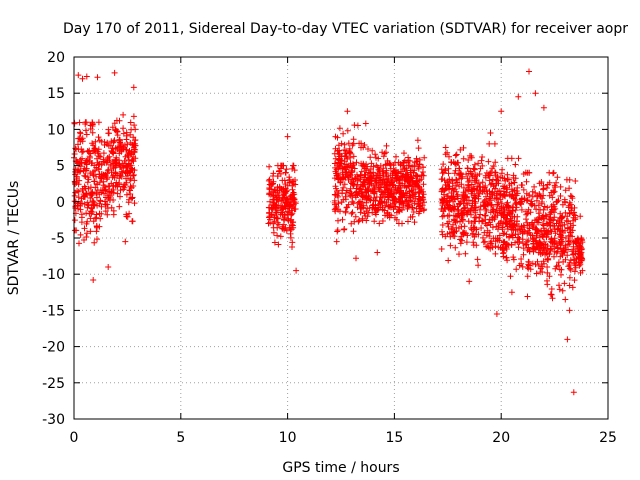  I want to click on y-tick-label: -20, so click(53, 348).